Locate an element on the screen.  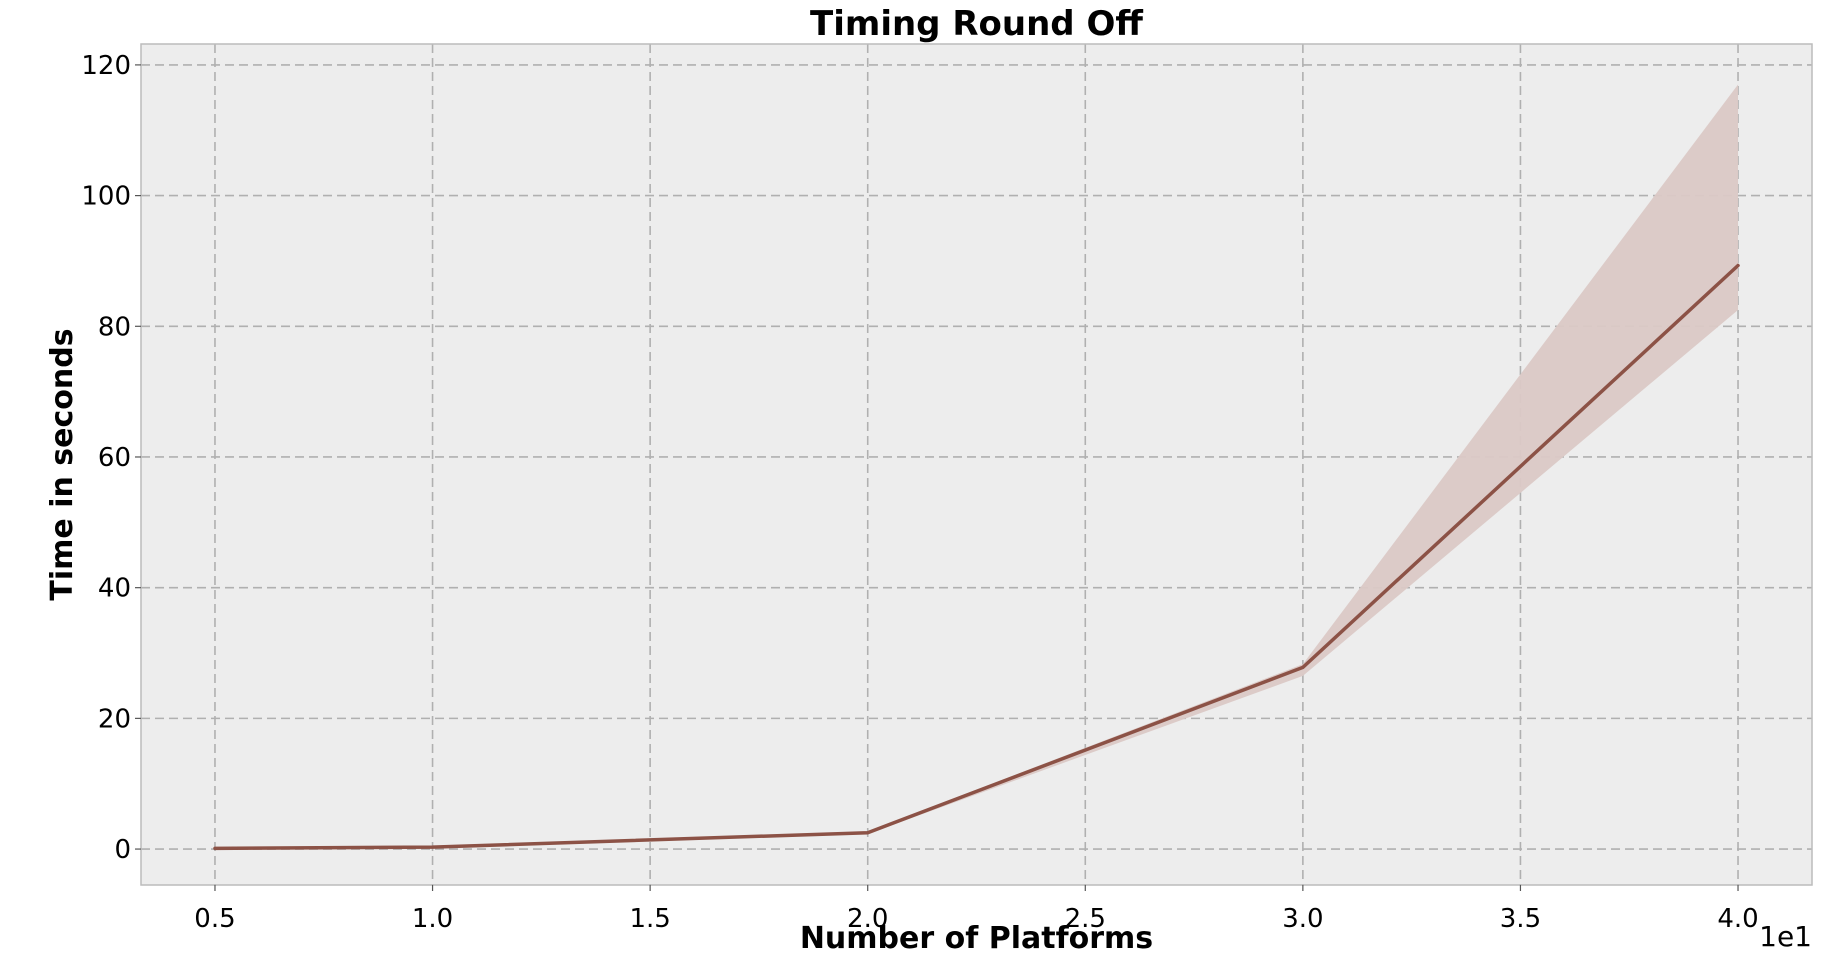
y-axis-title: Time in seconds is located at coordinates (62, 464).